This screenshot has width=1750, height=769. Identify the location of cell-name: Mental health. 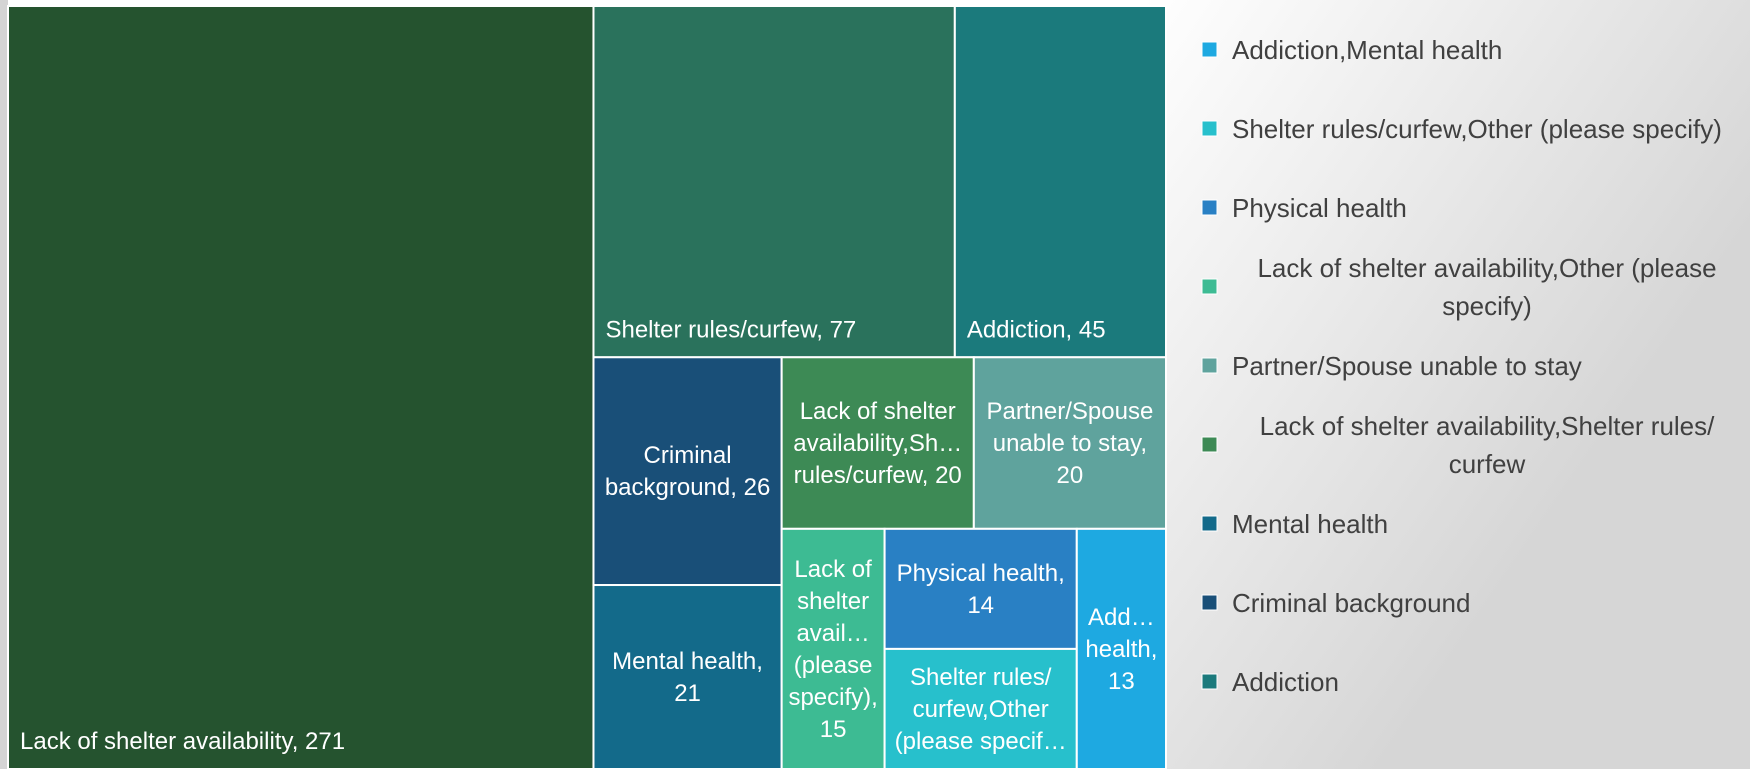
(684, 661).